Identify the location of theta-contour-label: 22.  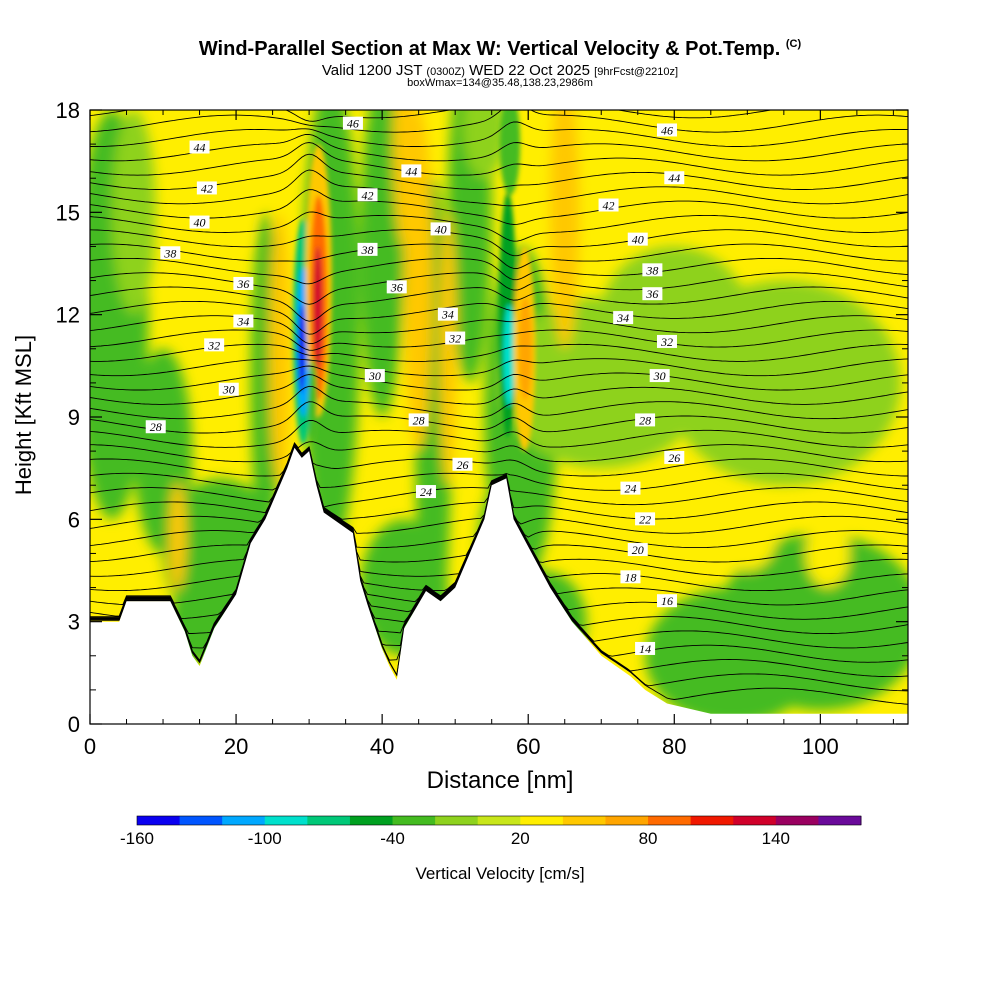
(645, 519).